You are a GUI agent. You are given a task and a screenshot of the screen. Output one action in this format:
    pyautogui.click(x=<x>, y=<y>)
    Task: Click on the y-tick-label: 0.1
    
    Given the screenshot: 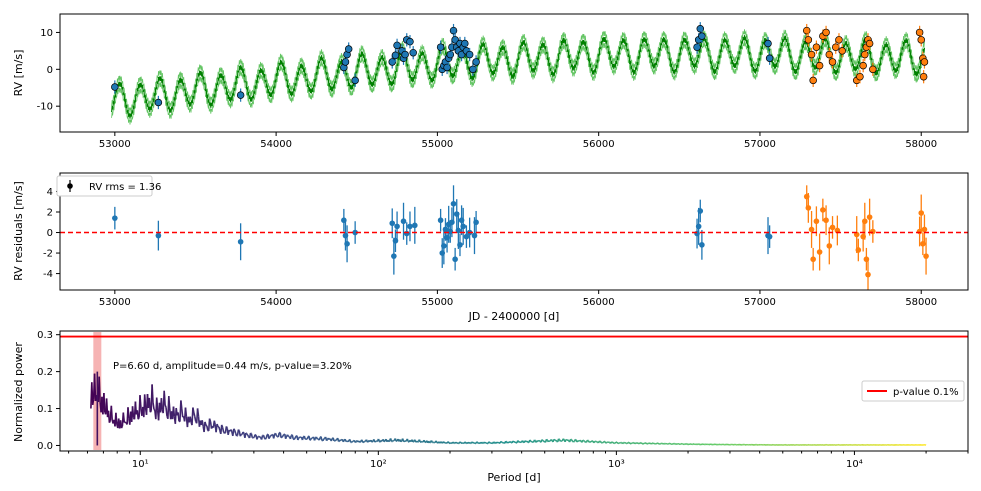 What is the action you would take?
    pyautogui.click(x=45, y=409)
    